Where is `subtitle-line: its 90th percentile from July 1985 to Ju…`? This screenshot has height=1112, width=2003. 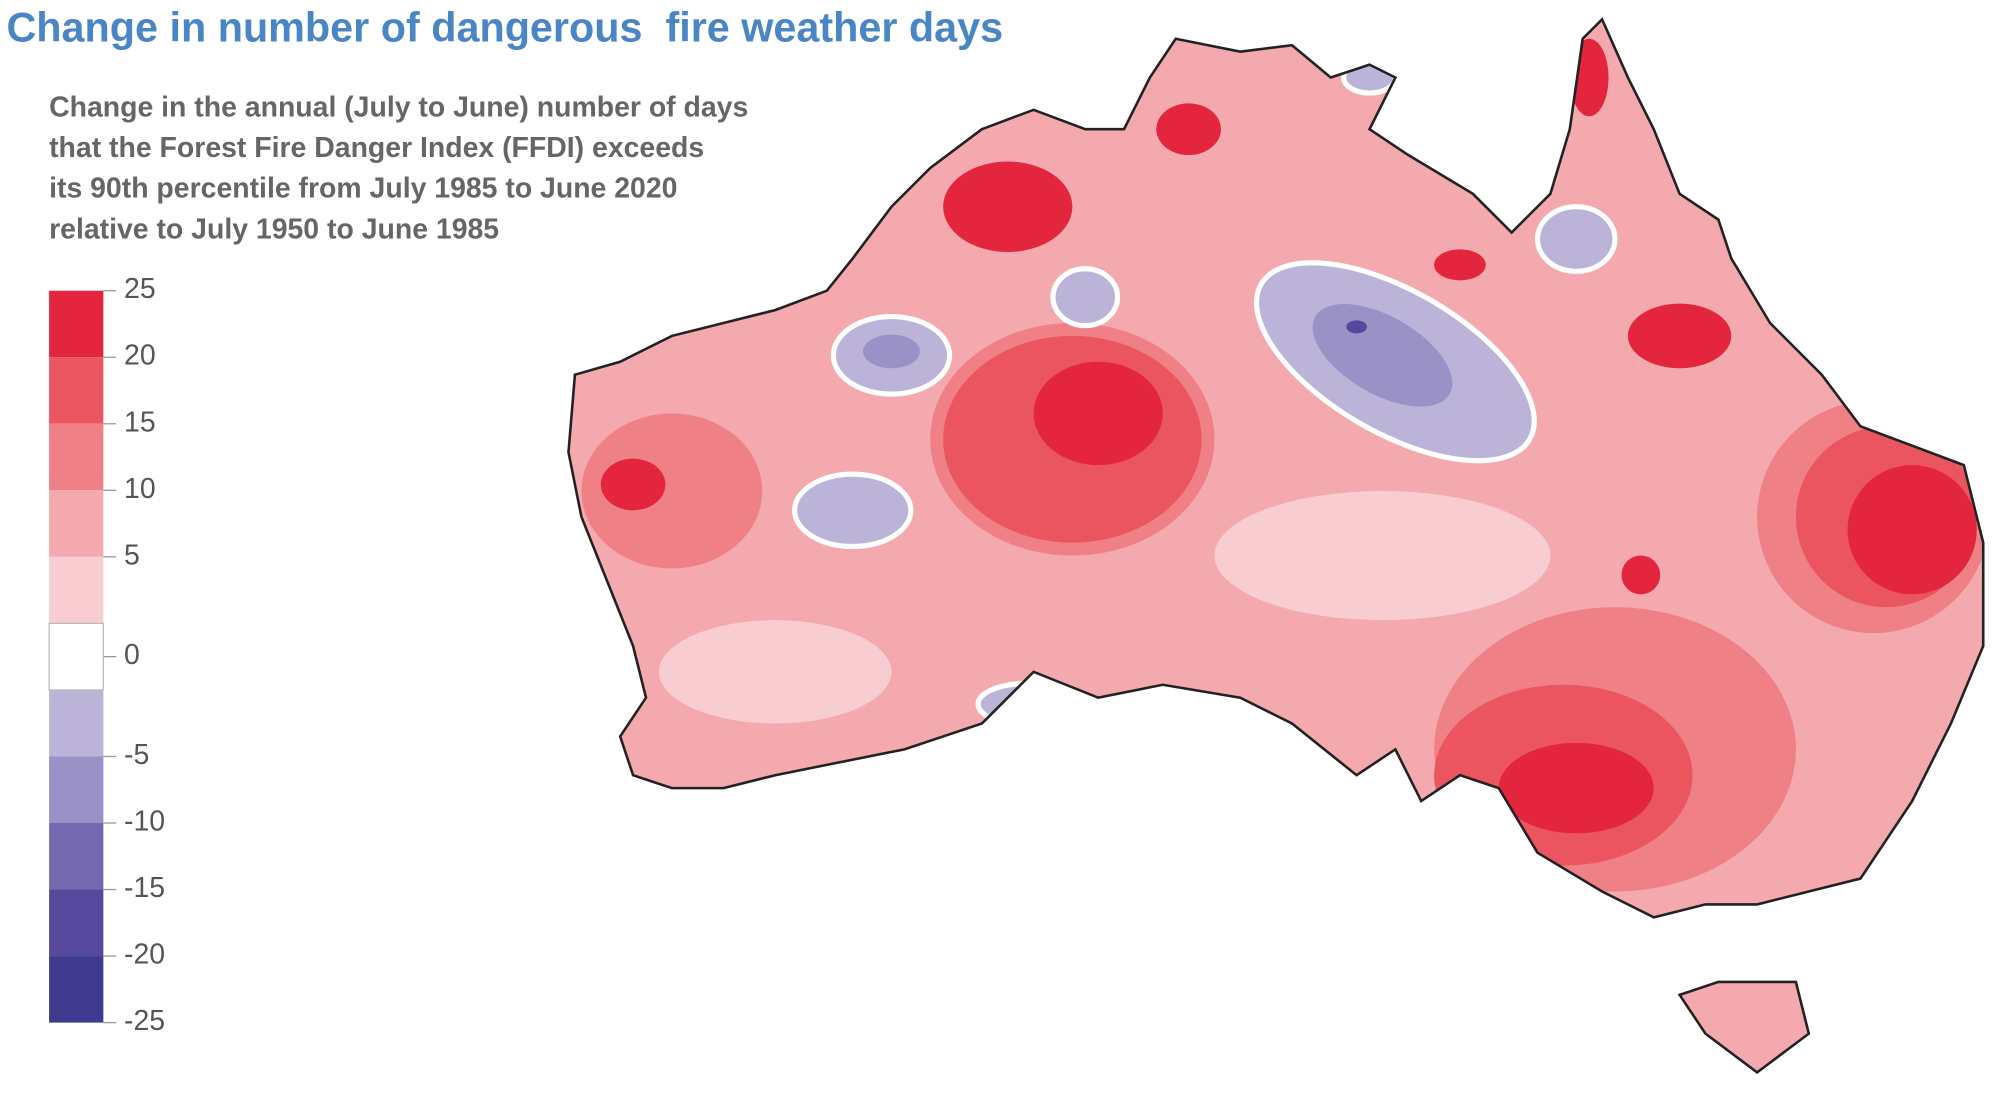
subtitle-line: its 90th percentile from July 1985 to Ju… is located at coordinates (363, 189).